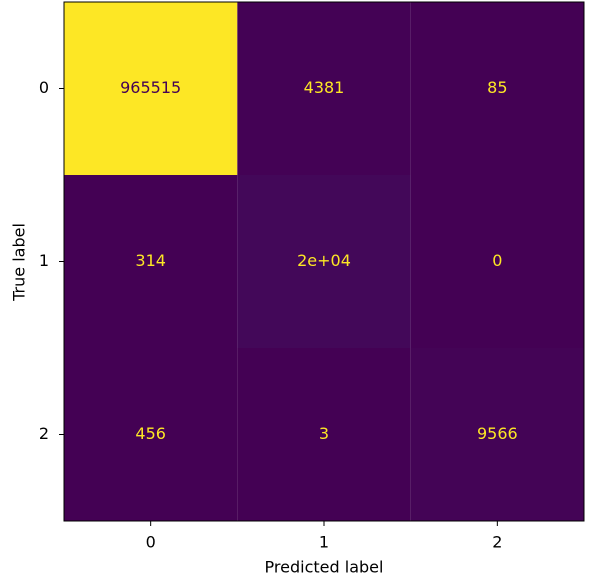  Describe the element at coordinates (44, 433) in the screenshot. I see `y-tick-label: 2` at that location.